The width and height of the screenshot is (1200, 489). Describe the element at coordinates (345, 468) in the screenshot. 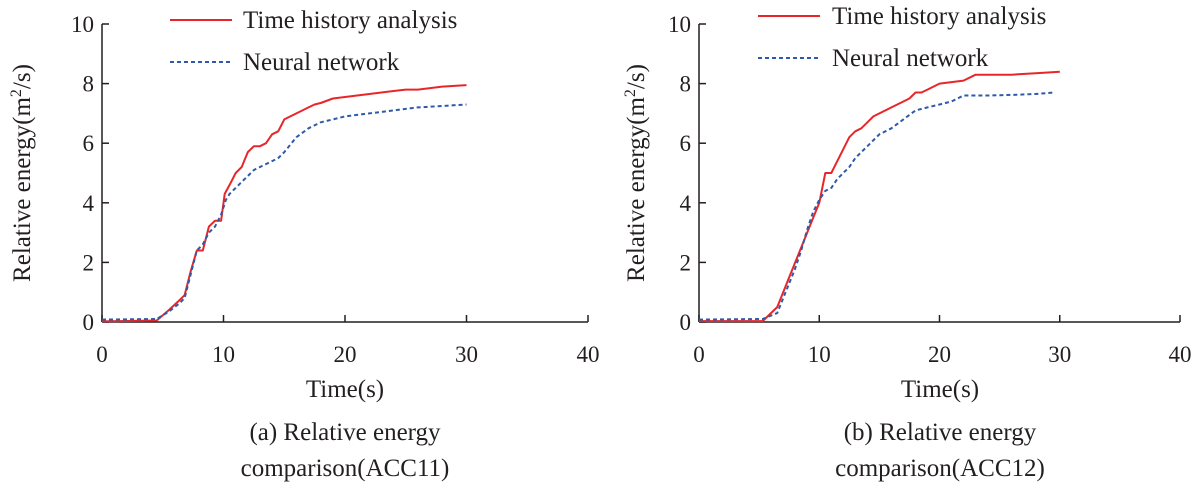

I see `figure-caption-line: comparison(ACC11)` at that location.